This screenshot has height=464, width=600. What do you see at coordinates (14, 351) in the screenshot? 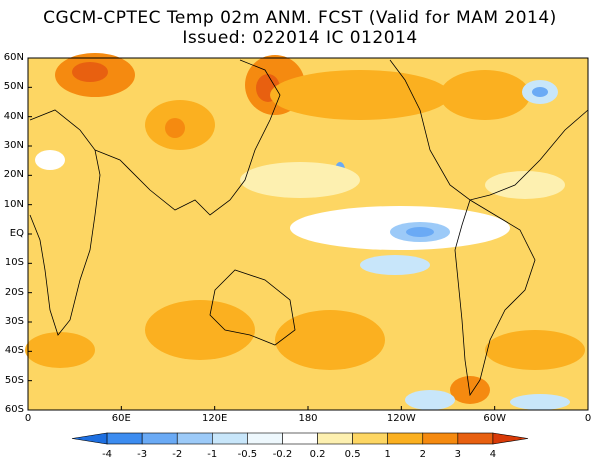
I see `lat-label: 40S` at bounding box center [14, 351].